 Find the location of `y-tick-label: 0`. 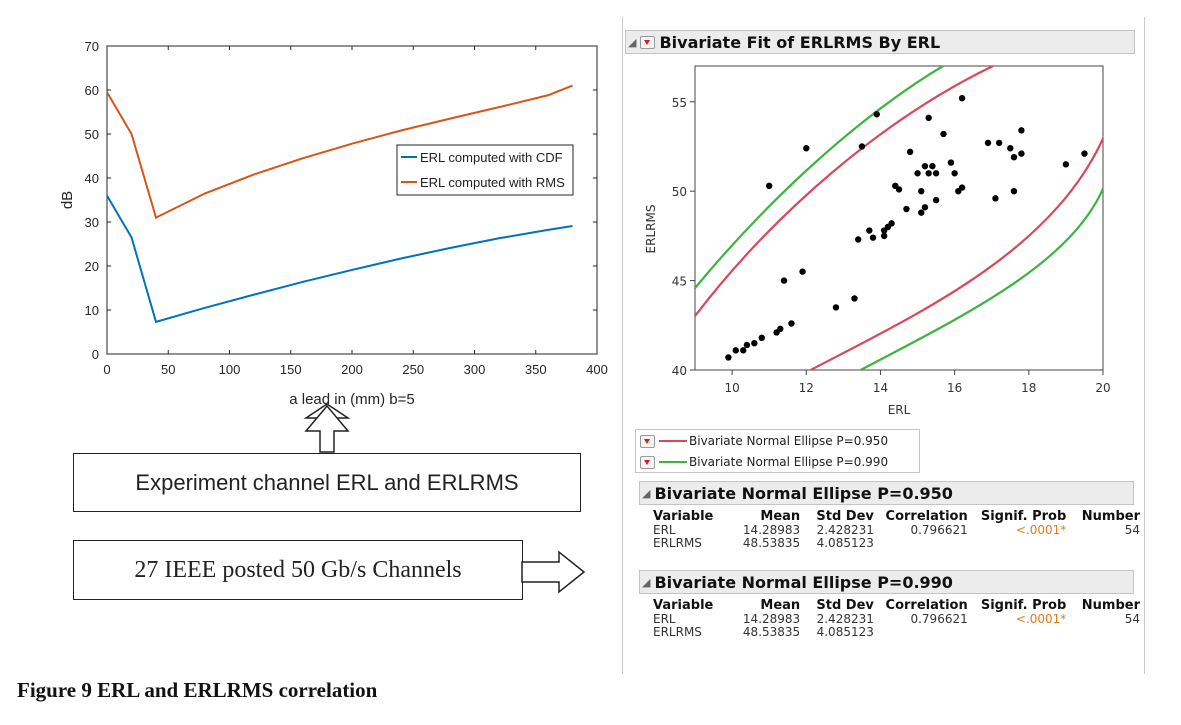

y-tick-label: 0 is located at coordinates (95, 354).